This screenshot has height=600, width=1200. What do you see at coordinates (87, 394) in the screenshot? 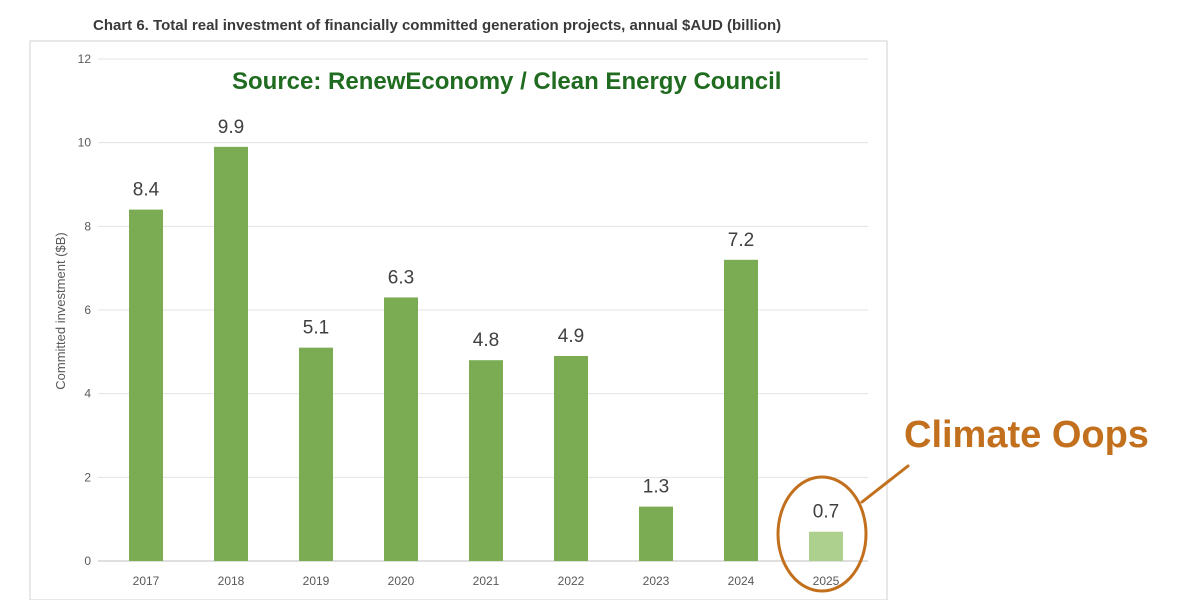
I see `y-tick-label: 4` at bounding box center [87, 394].